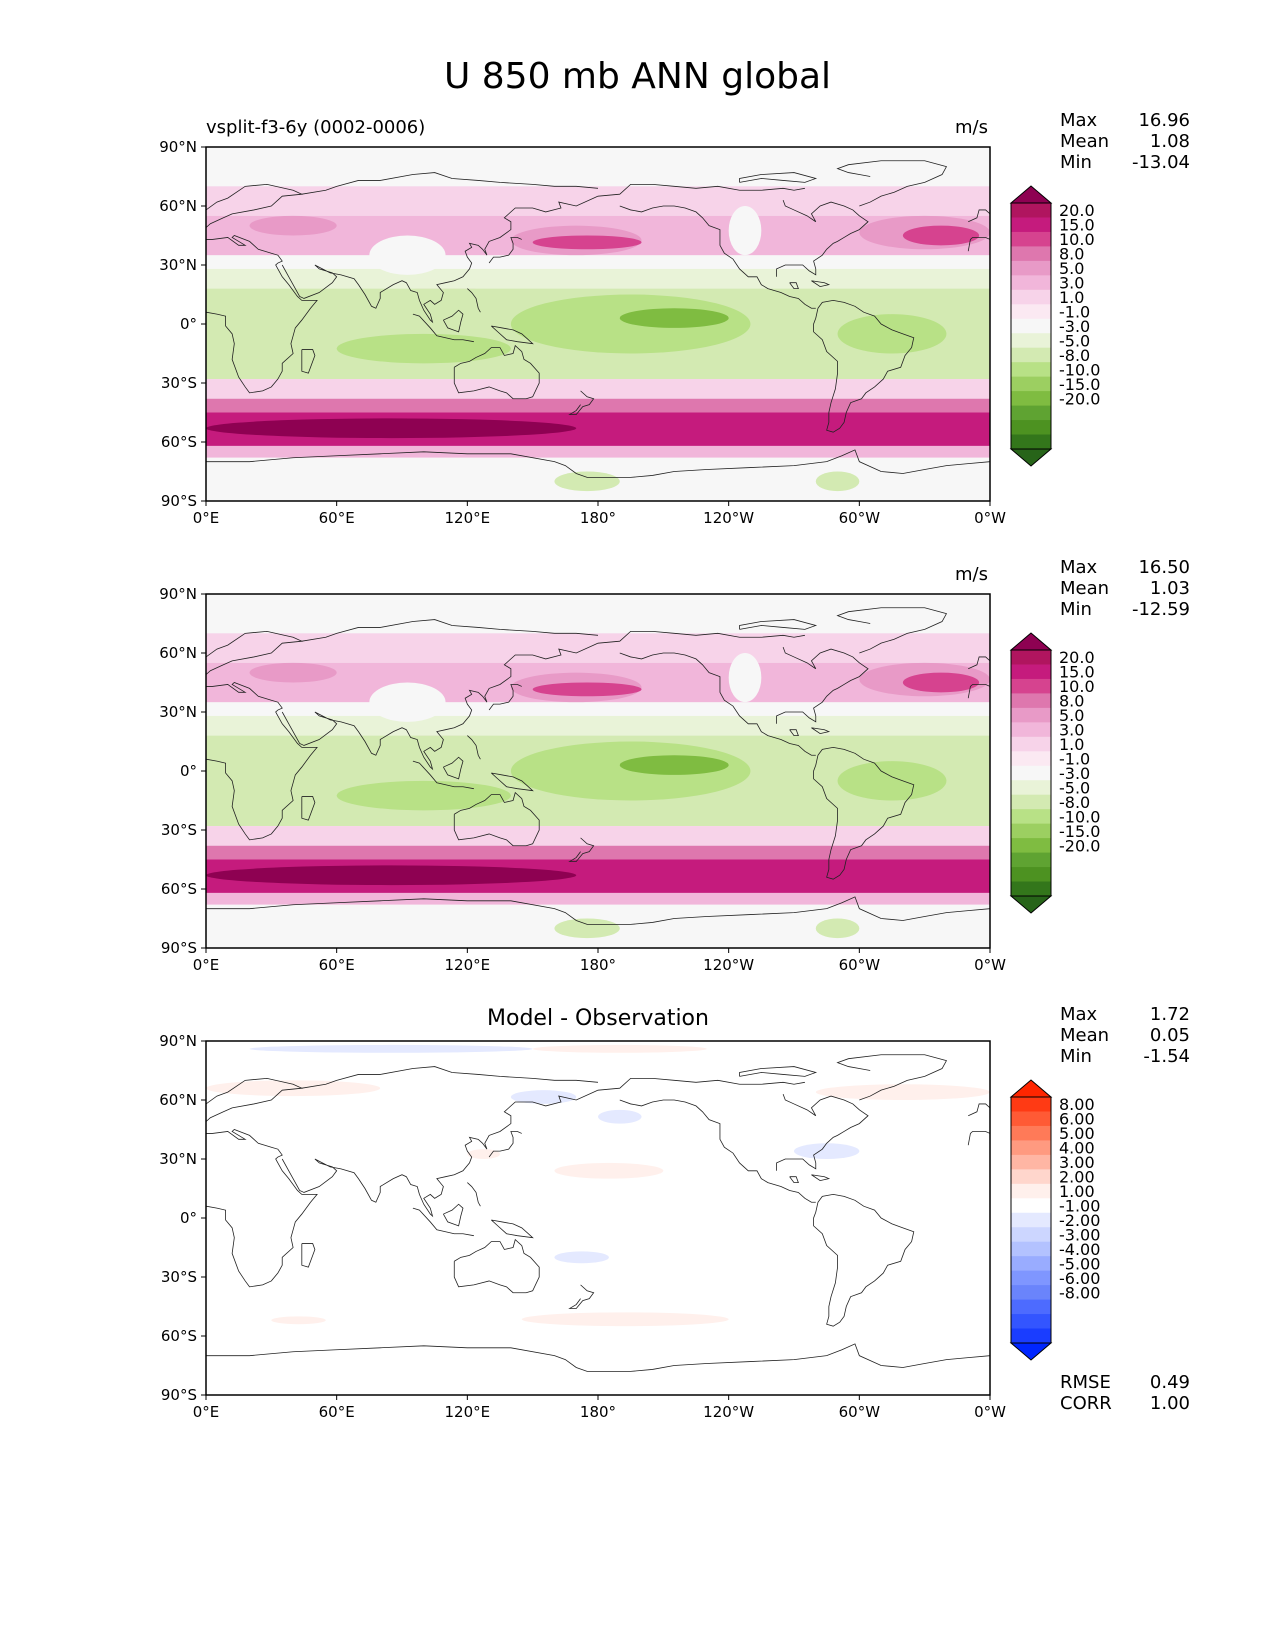 The image size is (1275, 1650). What do you see at coordinates (598, 1412) in the screenshot?
I see `x-tick-label: 180°` at bounding box center [598, 1412].